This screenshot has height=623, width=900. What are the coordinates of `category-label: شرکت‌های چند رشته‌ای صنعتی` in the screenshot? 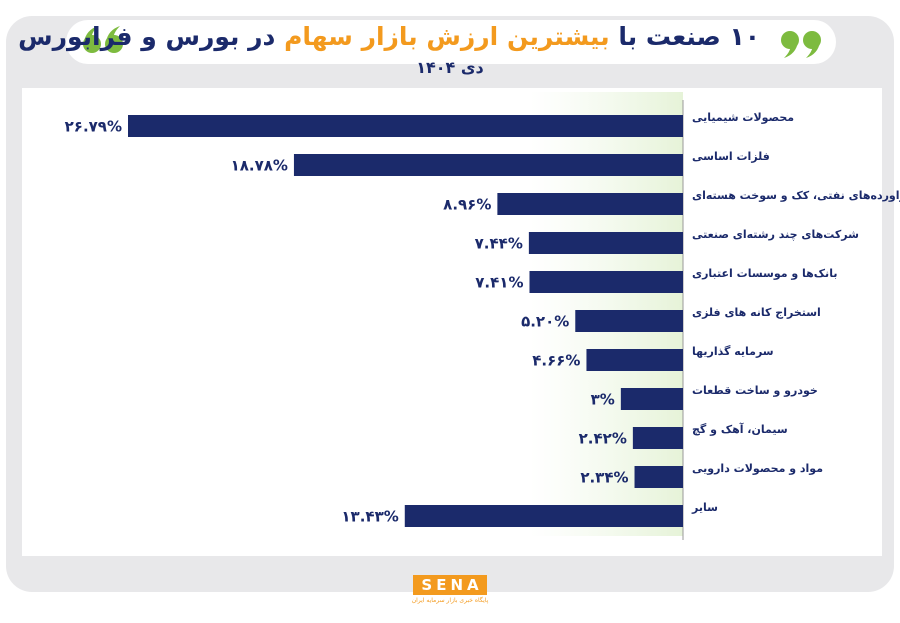 It's located at (775, 234).